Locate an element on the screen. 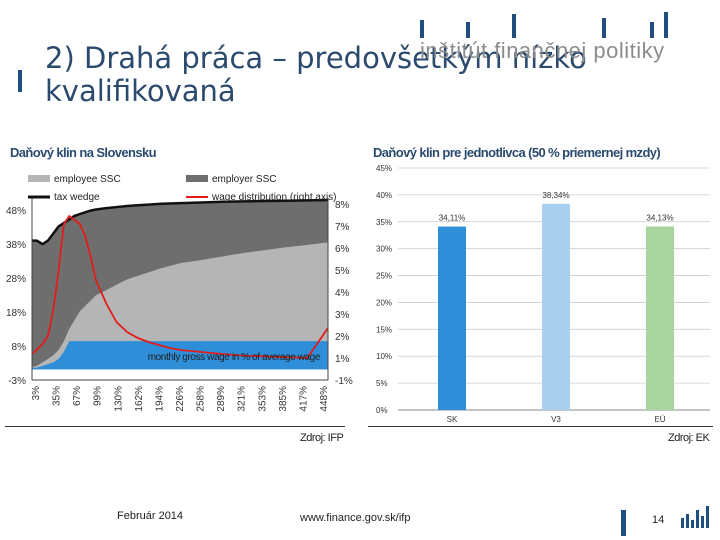 The image size is (720, 540). footer-logo-icon is located at coordinates (695, 517).